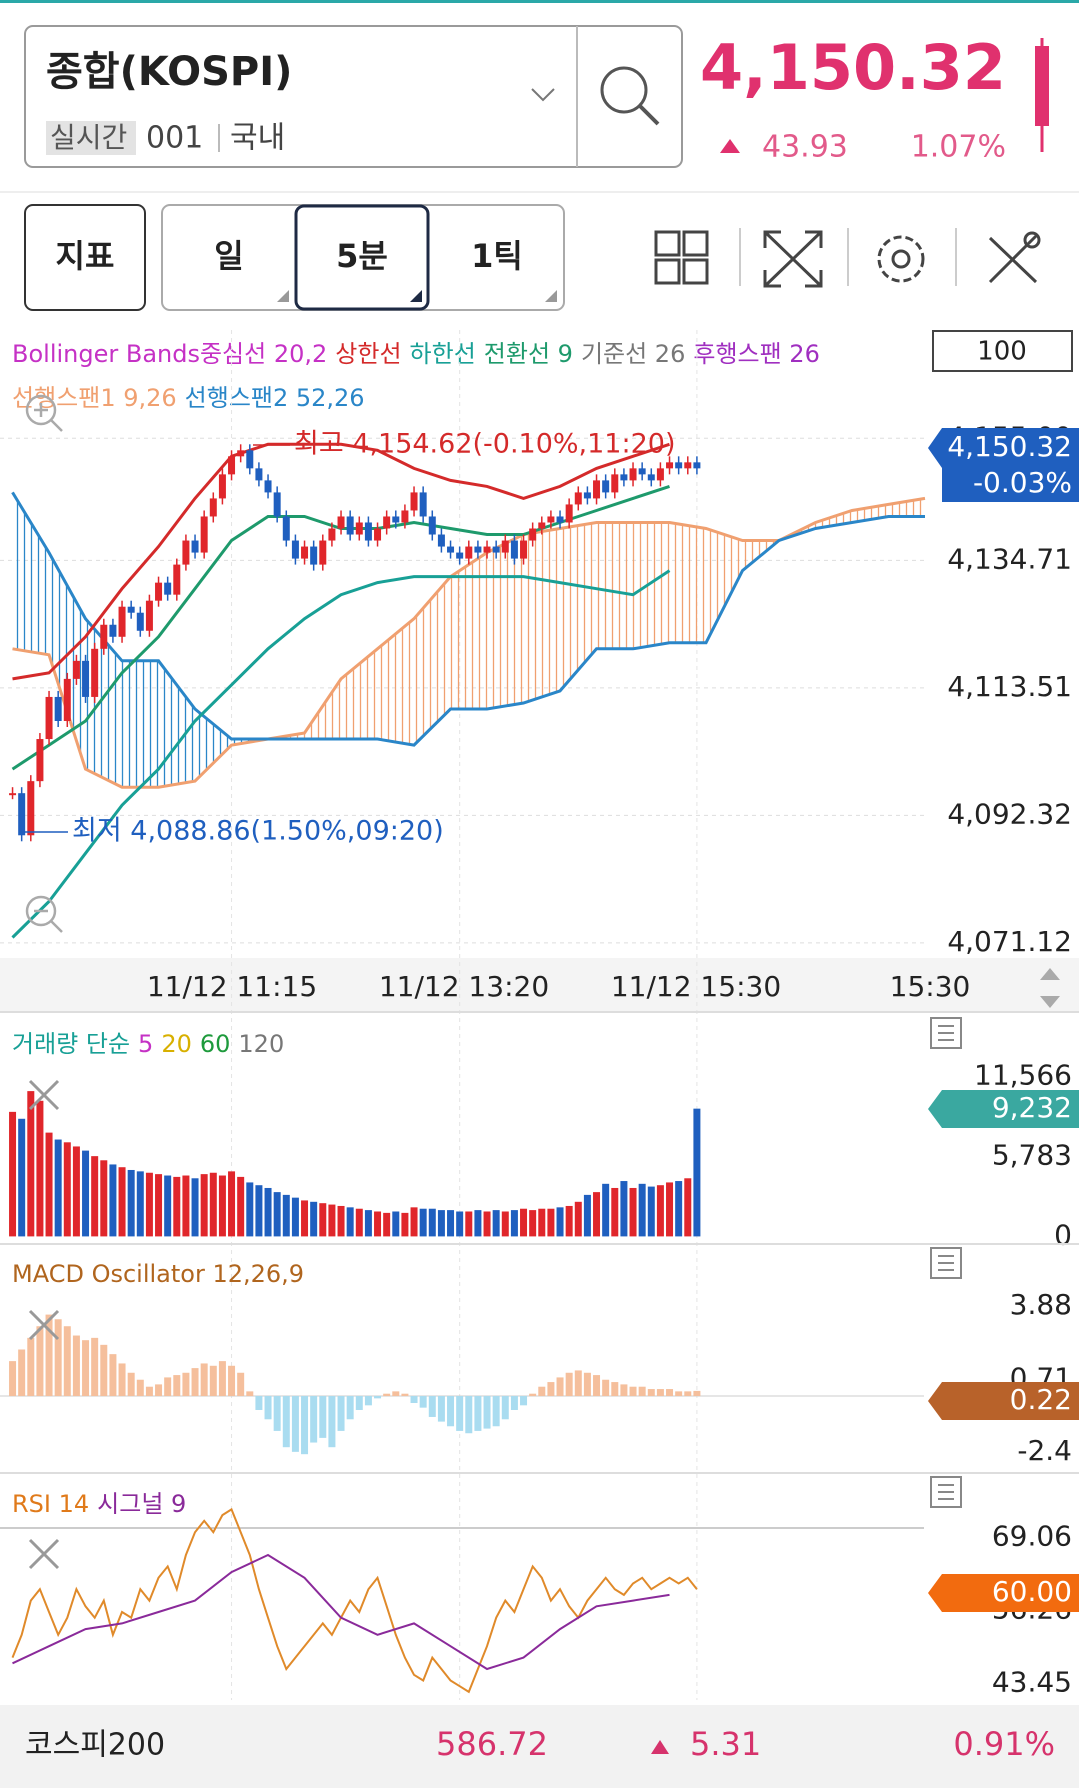 This screenshot has height=1788, width=1079. What do you see at coordinates (901, 259) in the screenshot?
I see `settings-icon` at bounding box center [901, 259].